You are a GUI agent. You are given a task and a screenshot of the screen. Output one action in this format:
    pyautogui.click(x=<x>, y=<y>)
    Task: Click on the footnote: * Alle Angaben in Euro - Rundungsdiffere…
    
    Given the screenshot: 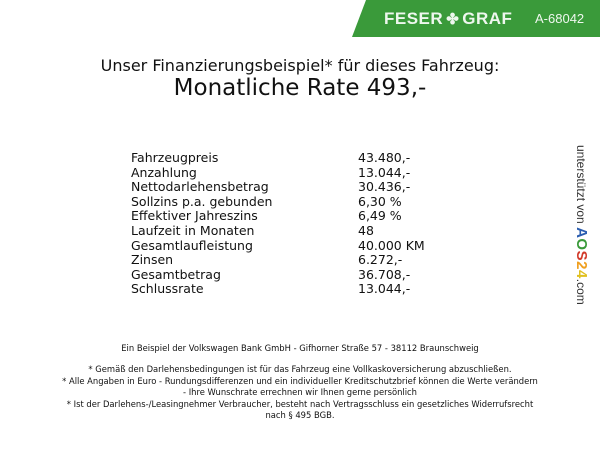 What is the action you would take?
    pyautogui.click(x=300, y=380)
    